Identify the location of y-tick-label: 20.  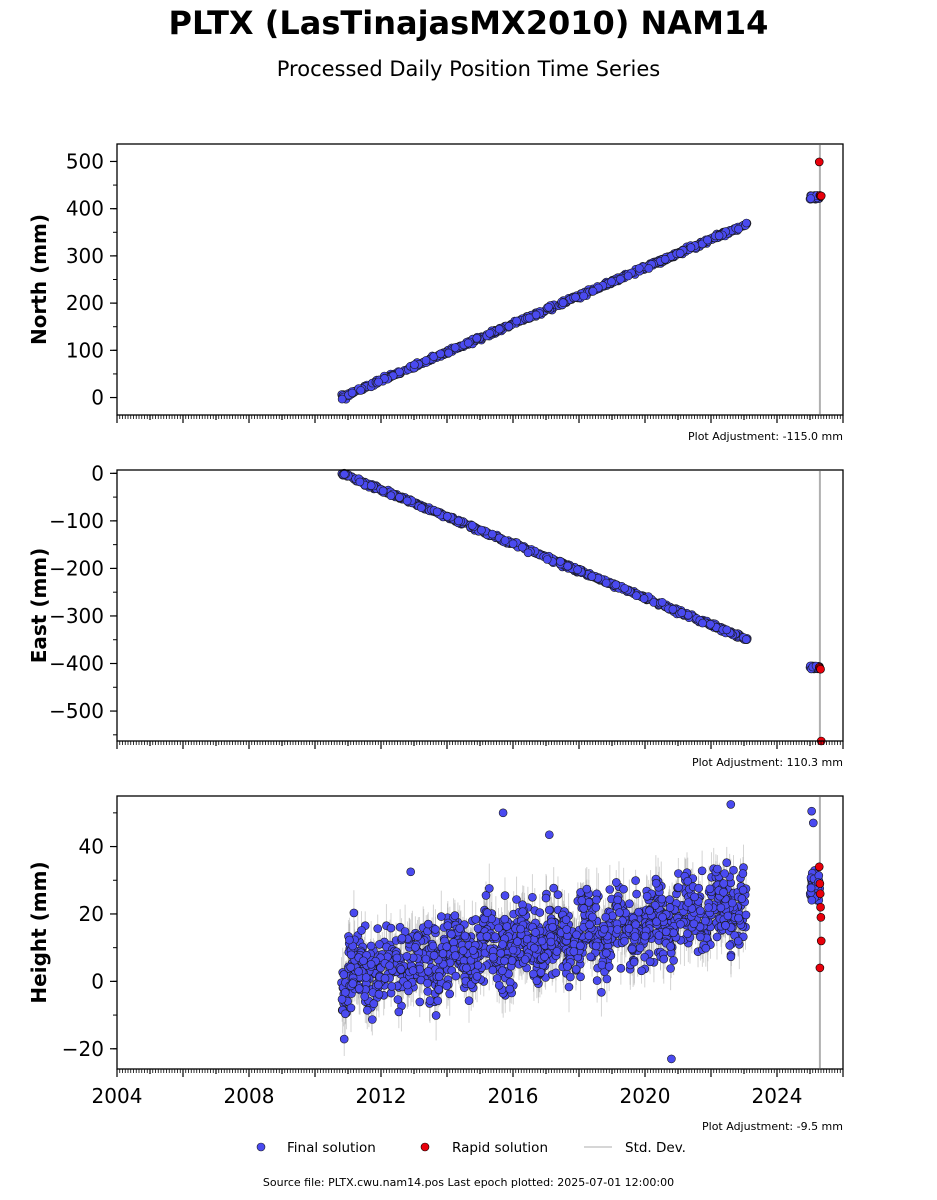
(91, 914).